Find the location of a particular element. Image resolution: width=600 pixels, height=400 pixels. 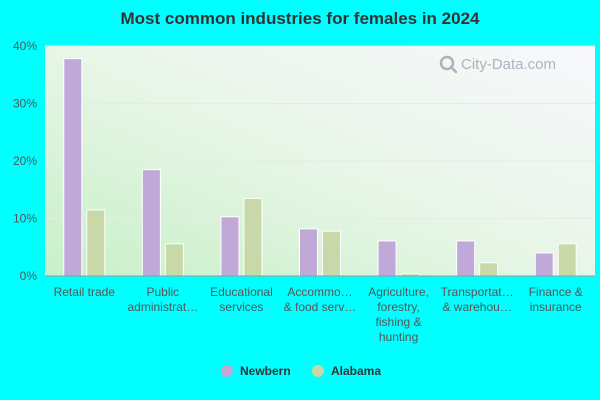

y-tick-label: 10% is located at coordinates (25, 219).